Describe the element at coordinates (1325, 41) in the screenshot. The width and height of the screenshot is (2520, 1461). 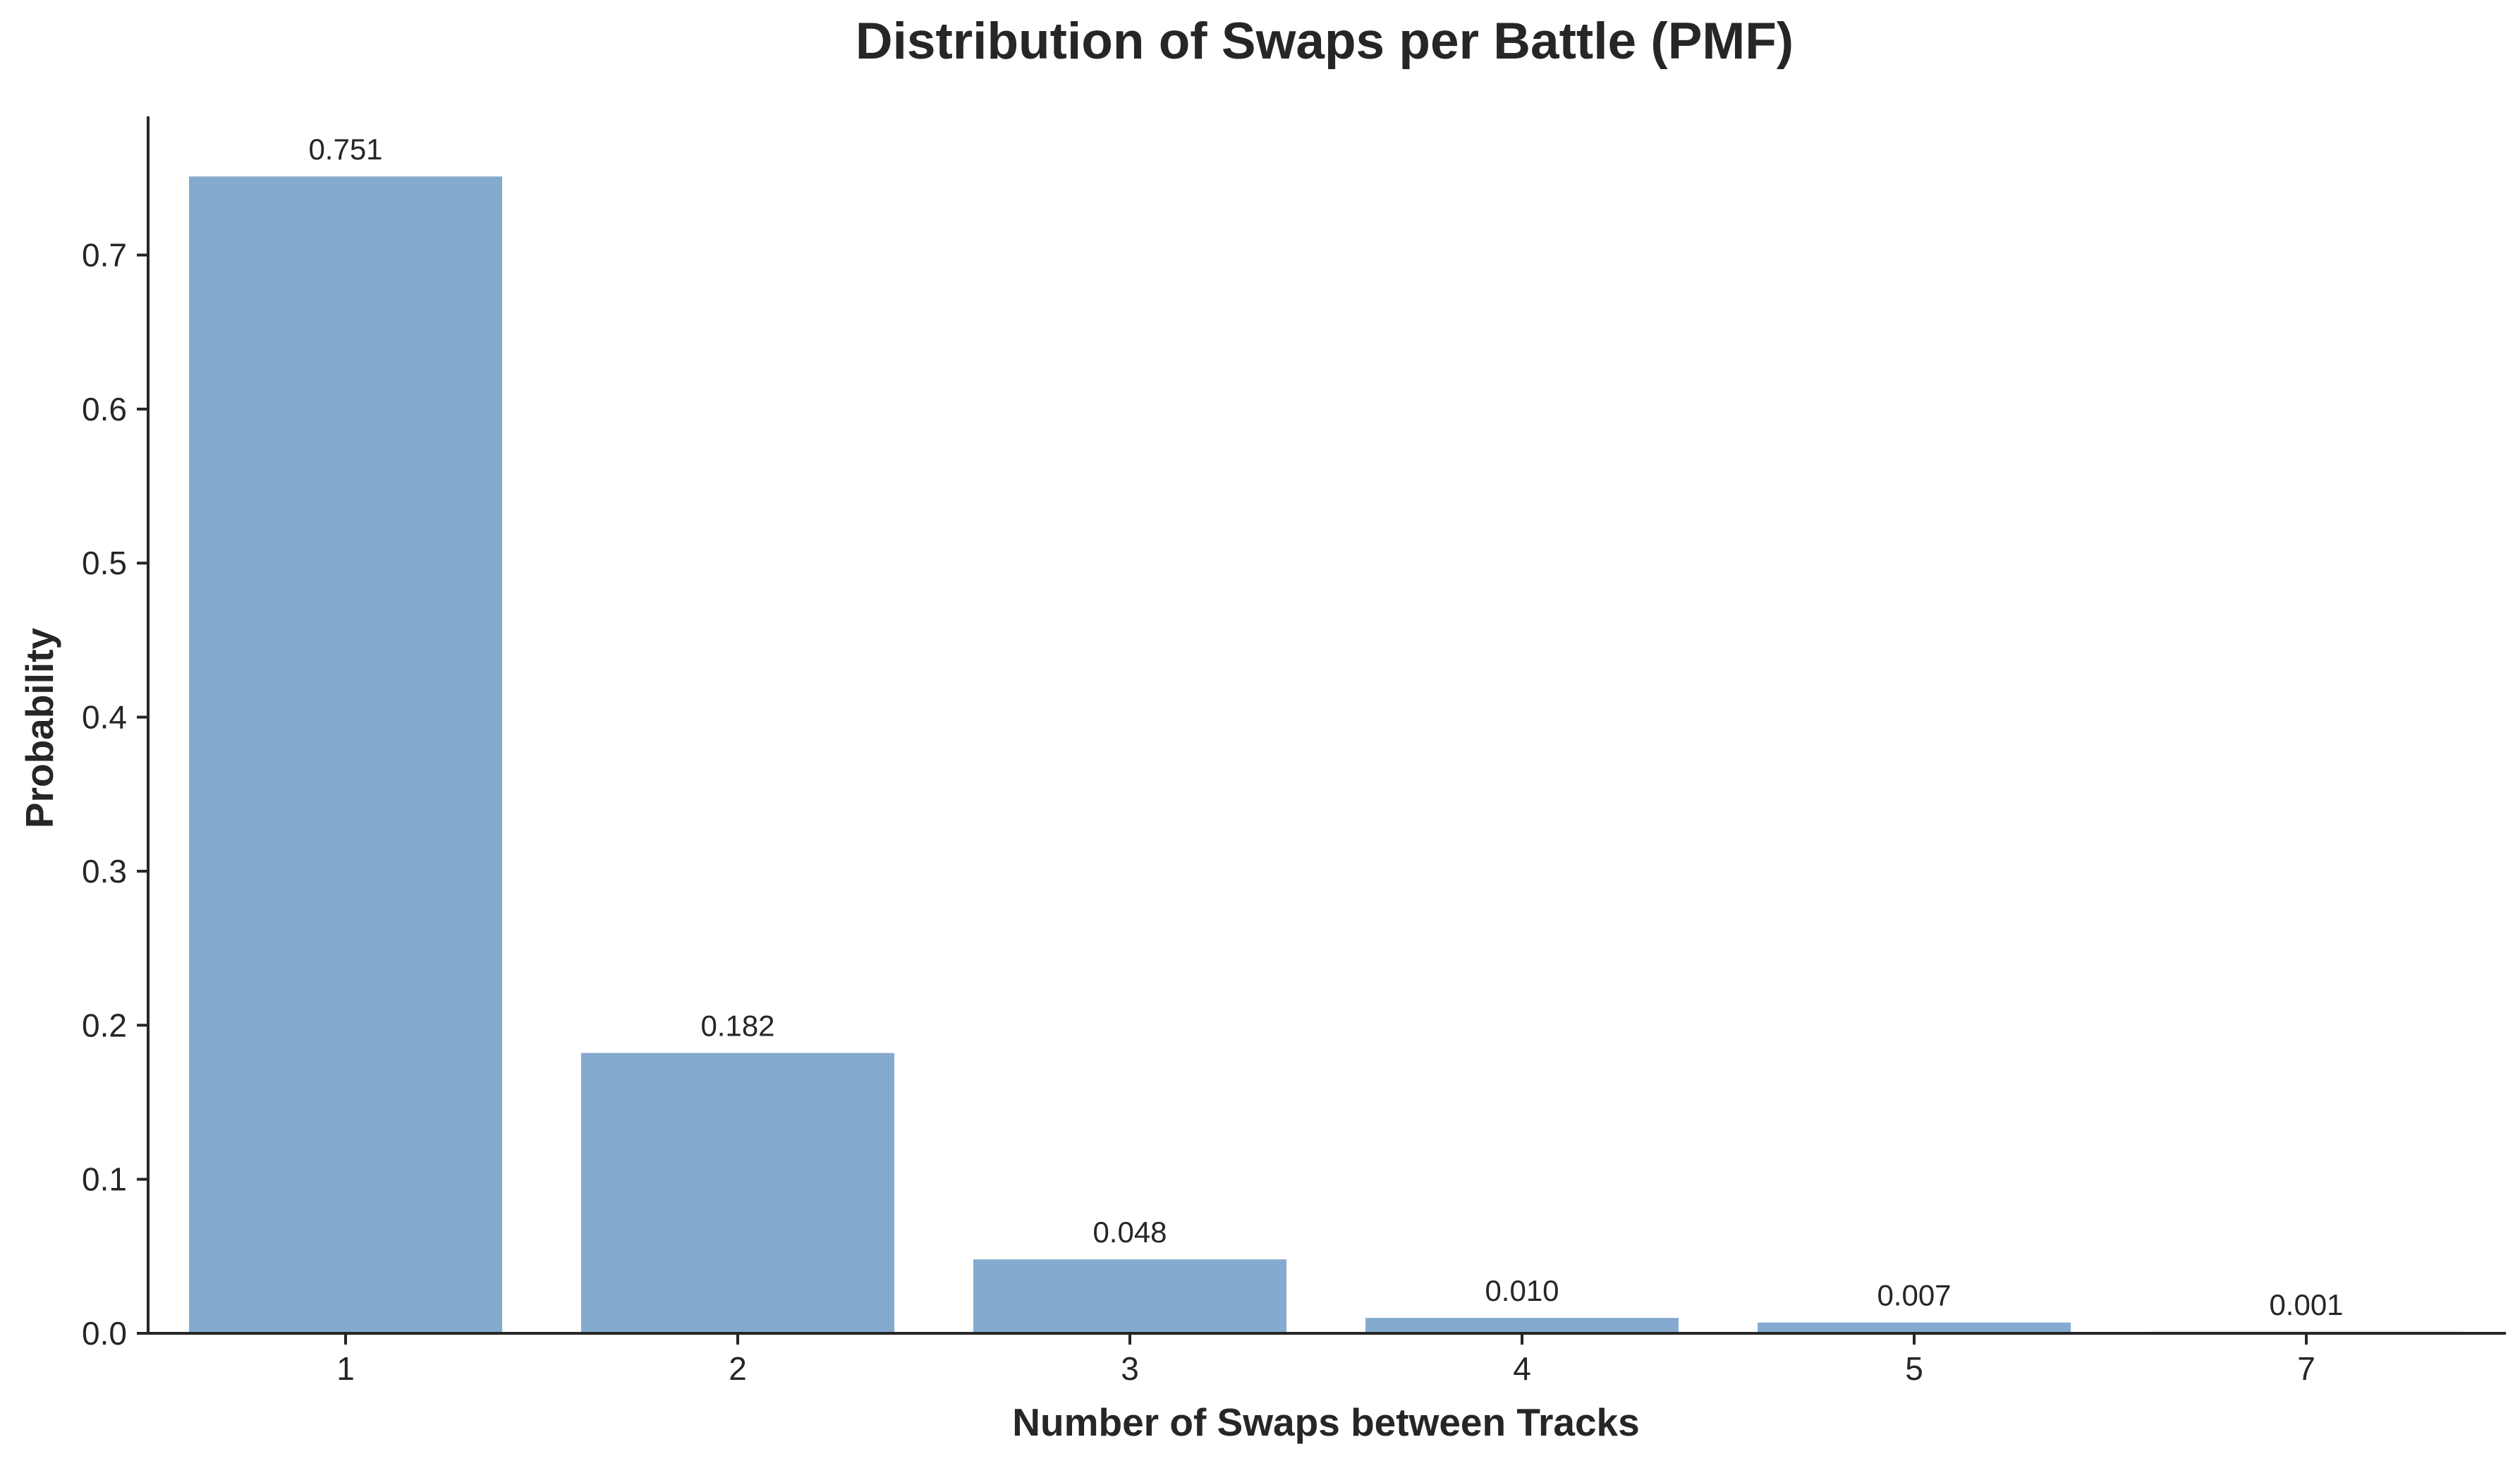
I see `chart-title: Distribution of Swaps per Battle (PMF)` at that location.